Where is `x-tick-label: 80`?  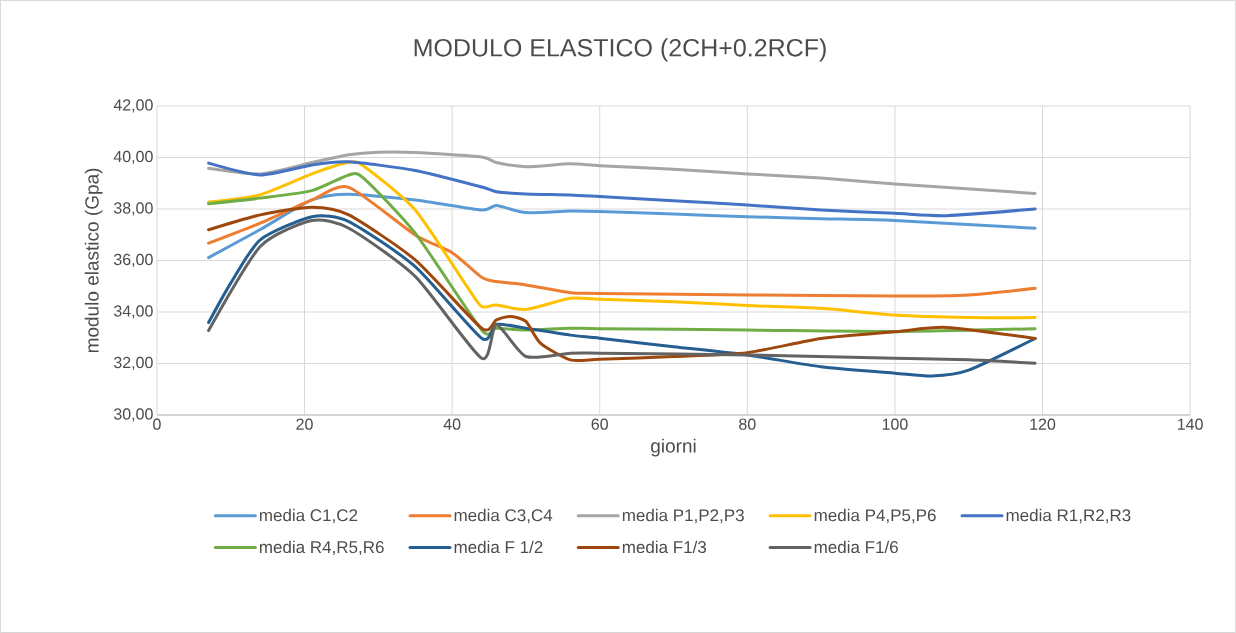 x-tick-label: 80 is located at coordinates (747, 424).